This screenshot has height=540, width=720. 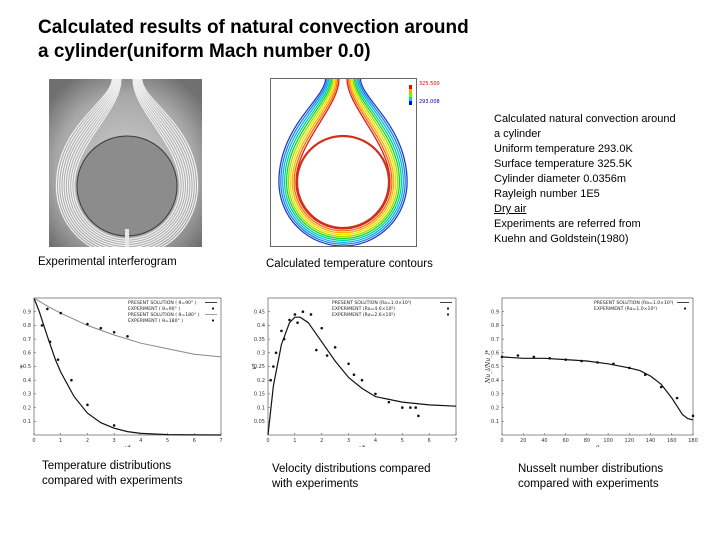 I want to click on contours-caption: Calculated temperature contours, so click(x=349, y=264).